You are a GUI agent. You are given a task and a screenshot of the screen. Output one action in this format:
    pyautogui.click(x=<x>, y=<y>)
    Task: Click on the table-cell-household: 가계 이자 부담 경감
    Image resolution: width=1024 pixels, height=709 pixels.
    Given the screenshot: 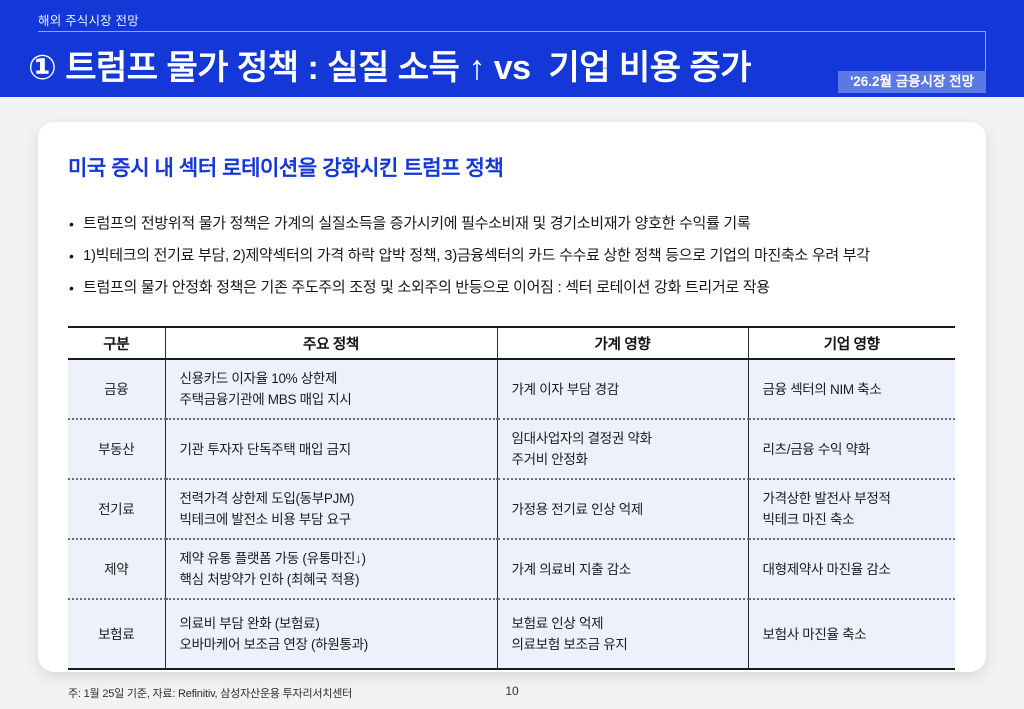 What is the action you would take?
    pyautogui.click(x=622, y=389)
    